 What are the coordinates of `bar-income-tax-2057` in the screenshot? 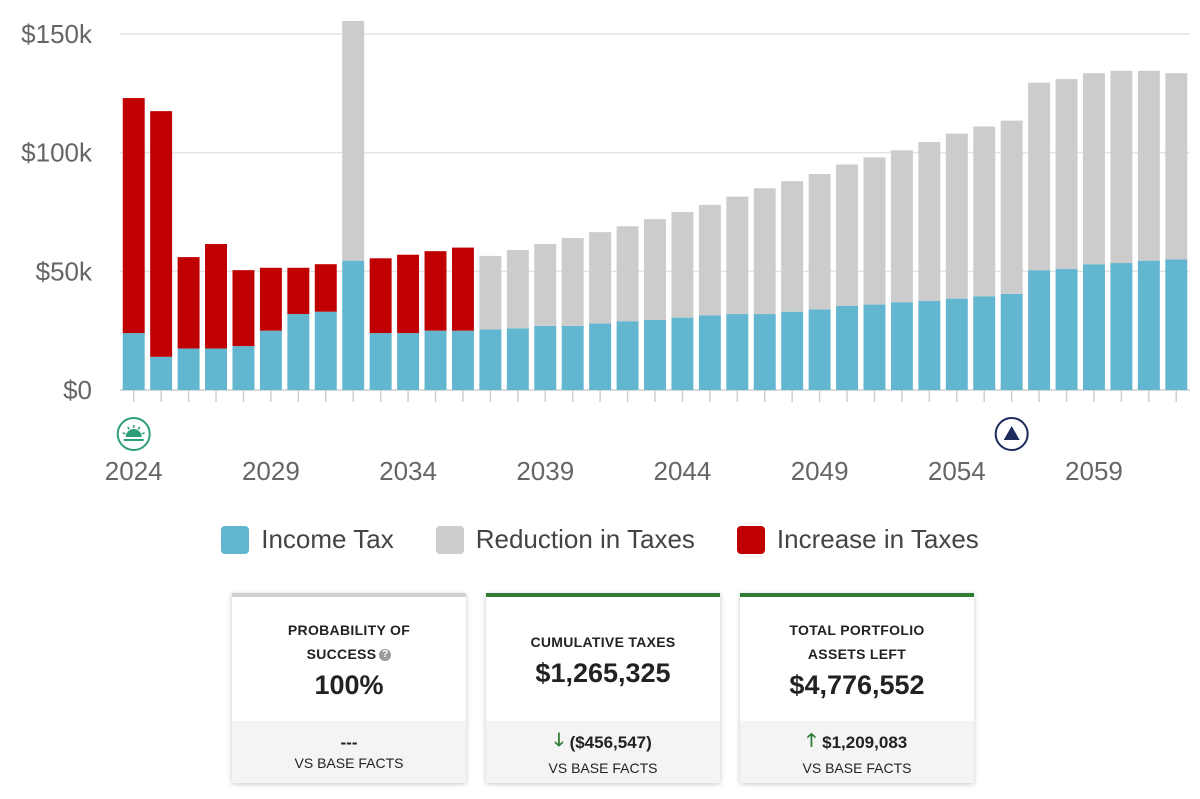 It's located at (1039, 330).